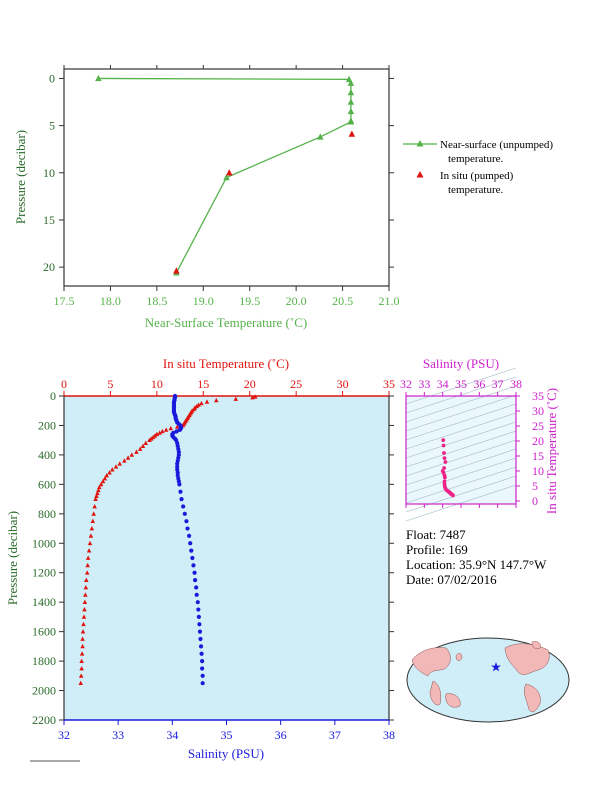 This screenshot has width=612, height=792. Describe the element at coordinates (451, 579) in the screenshot. I see `info-date: Date: 07/02/2016` at that location.